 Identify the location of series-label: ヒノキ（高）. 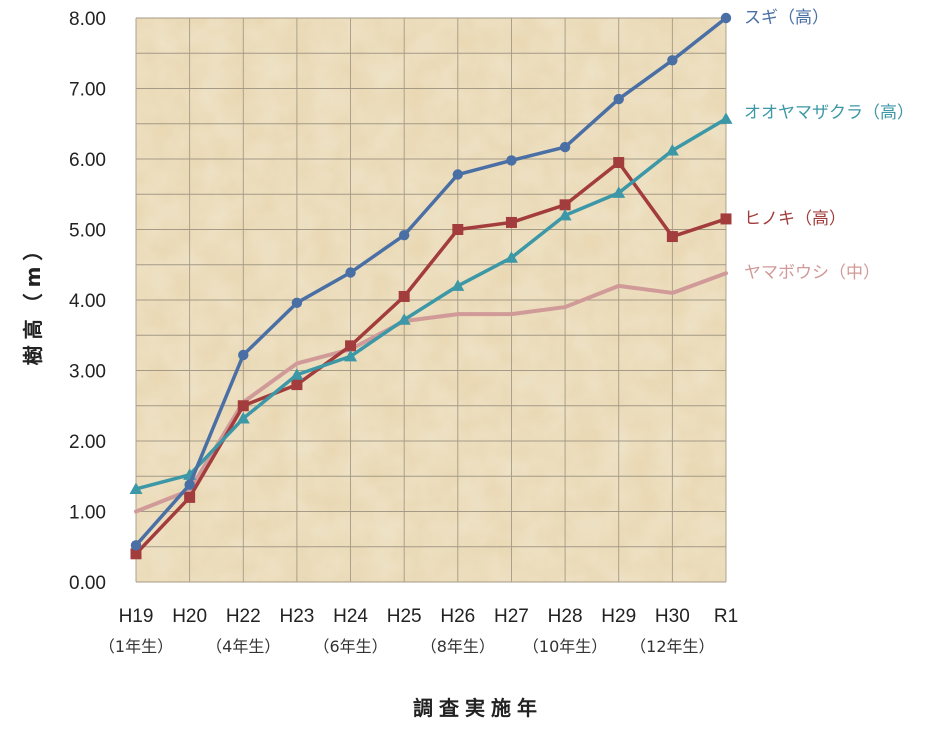
(795, 219).